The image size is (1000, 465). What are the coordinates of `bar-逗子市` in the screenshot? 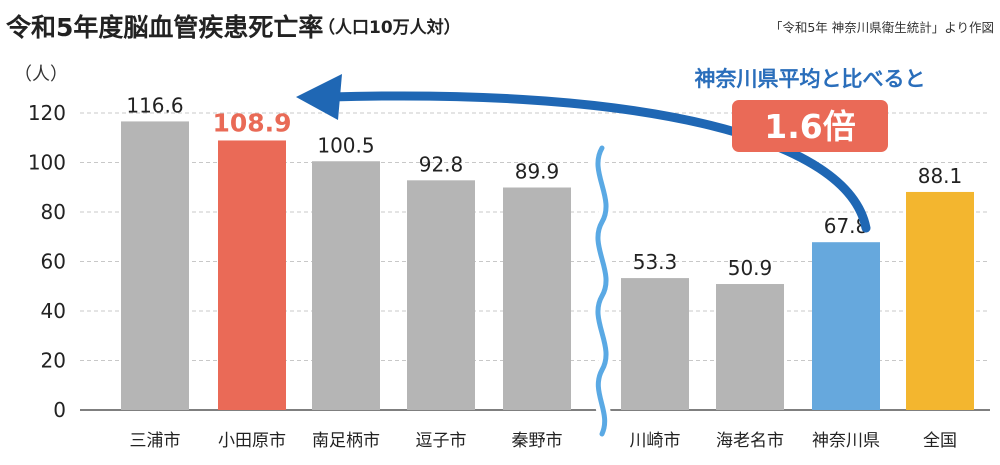 It's located at (441, 295).